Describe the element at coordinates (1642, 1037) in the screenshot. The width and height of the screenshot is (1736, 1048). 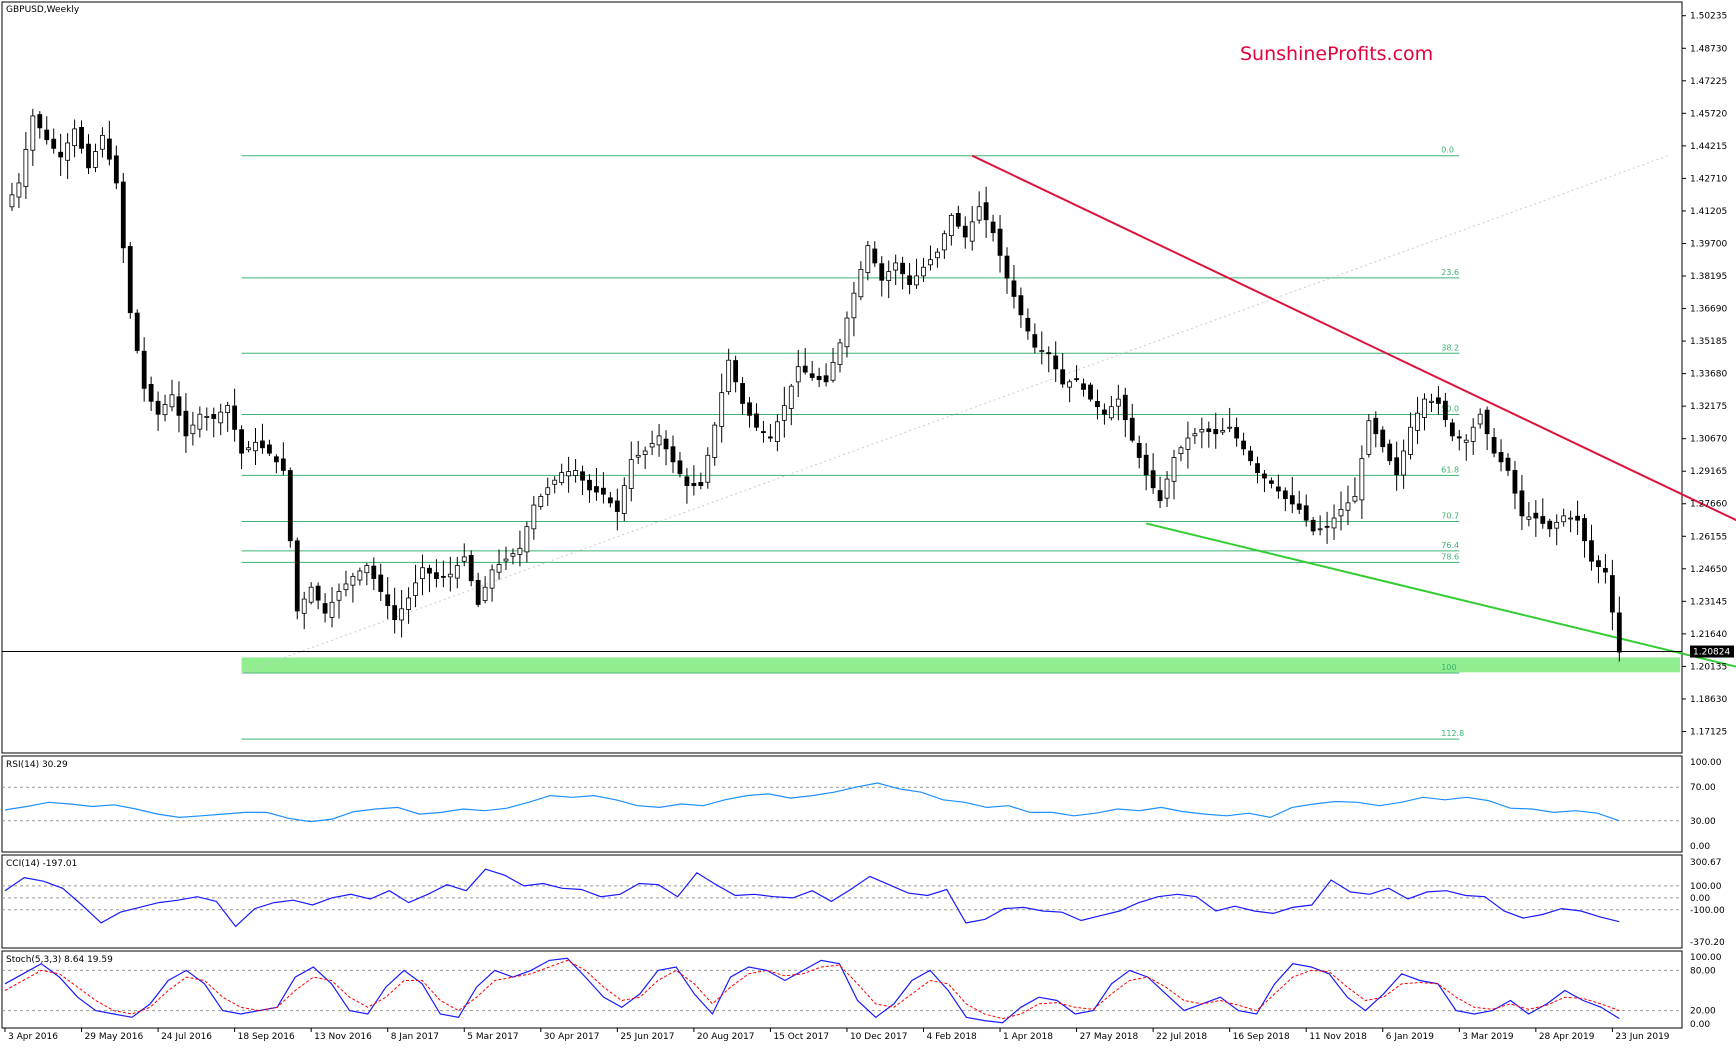
I see `time-tick-label: 23 Jun 2019` at that location.